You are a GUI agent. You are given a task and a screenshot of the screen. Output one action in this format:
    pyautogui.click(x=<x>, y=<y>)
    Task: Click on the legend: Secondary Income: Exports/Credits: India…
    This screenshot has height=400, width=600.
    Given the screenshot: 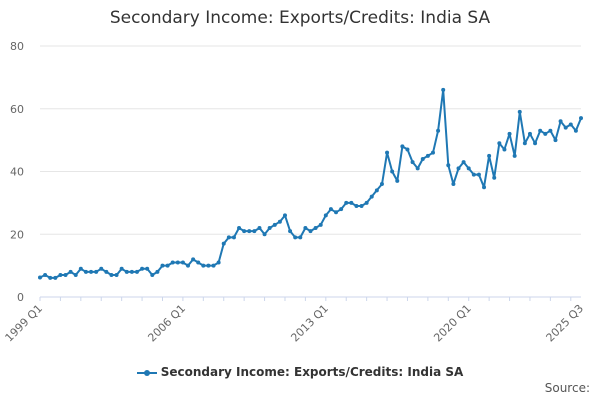 What is the action you would take?
    pyautogui.click(x=300, y=372)
    